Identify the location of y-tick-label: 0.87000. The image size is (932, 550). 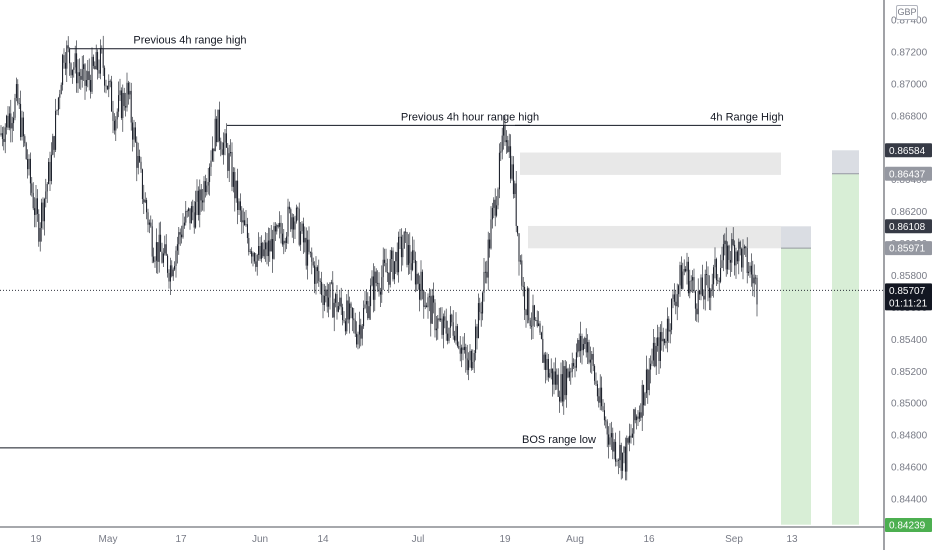
(909, 84).